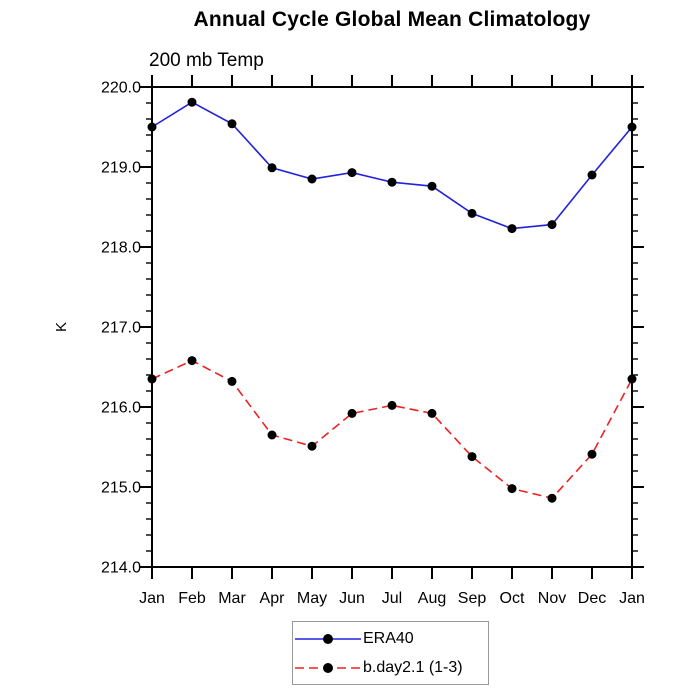 This screenshot has width=700, height=700. Describe the element at coordinates (592, 598) in the screenshot. I see `x-axis-tick-label: Dec` at that location.